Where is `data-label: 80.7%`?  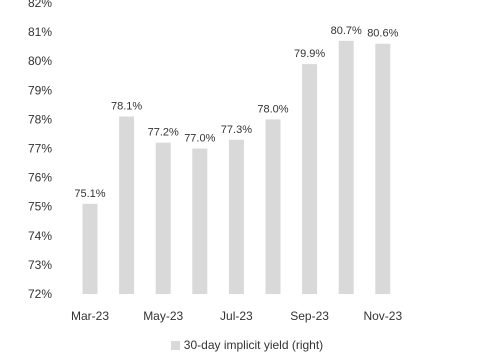 data-label: 80.7% is located at coordinates (346, 31).